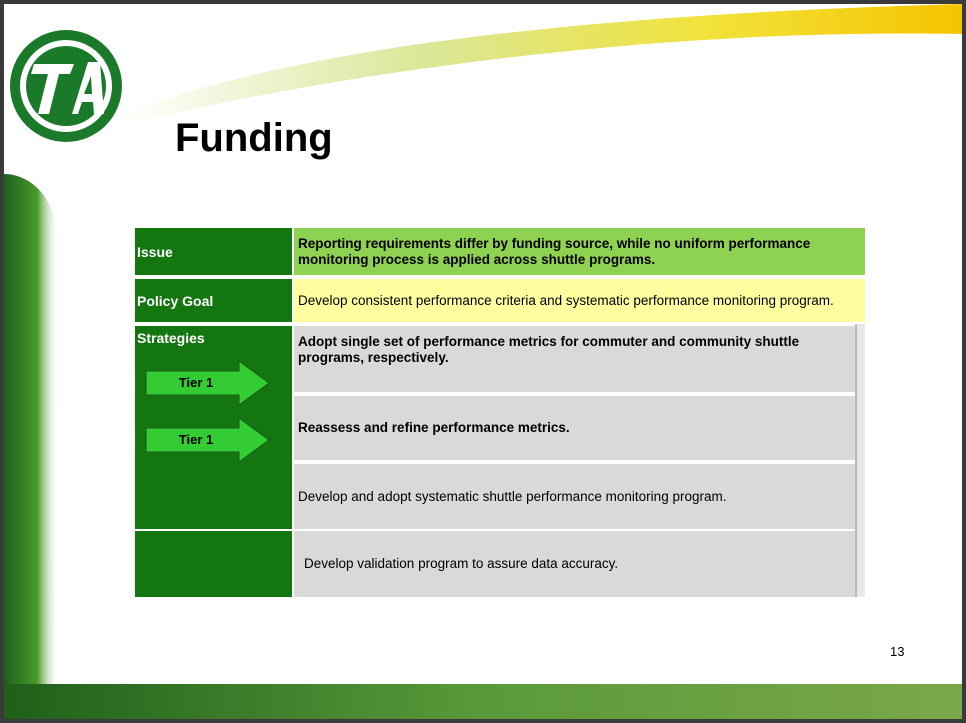 This screenshot has height=723, width=966. Describe the element at coordinates (254, 138) in the screenshot. I see `slide-title: Funding` at that location.